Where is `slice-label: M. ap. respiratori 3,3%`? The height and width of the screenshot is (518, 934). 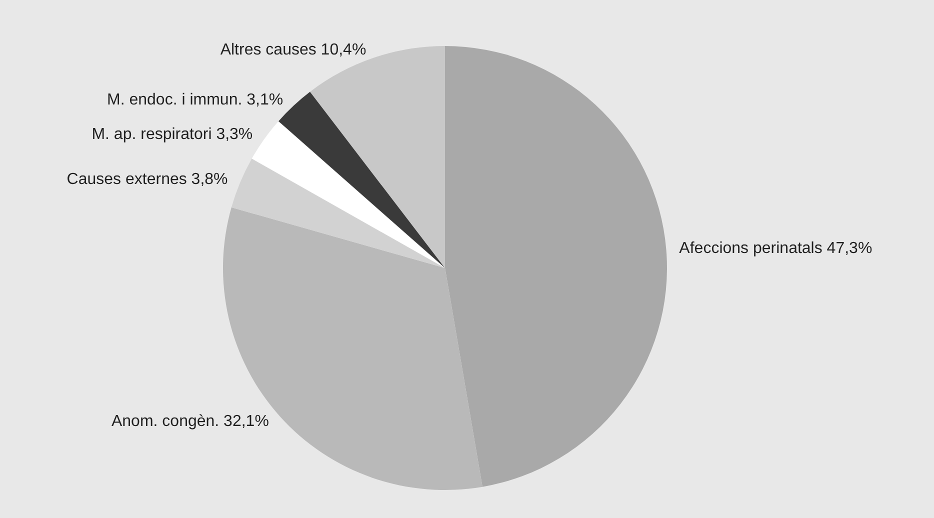 slice-label: M. ap. respiratori 3,3% is located at coordinates (172, 135).